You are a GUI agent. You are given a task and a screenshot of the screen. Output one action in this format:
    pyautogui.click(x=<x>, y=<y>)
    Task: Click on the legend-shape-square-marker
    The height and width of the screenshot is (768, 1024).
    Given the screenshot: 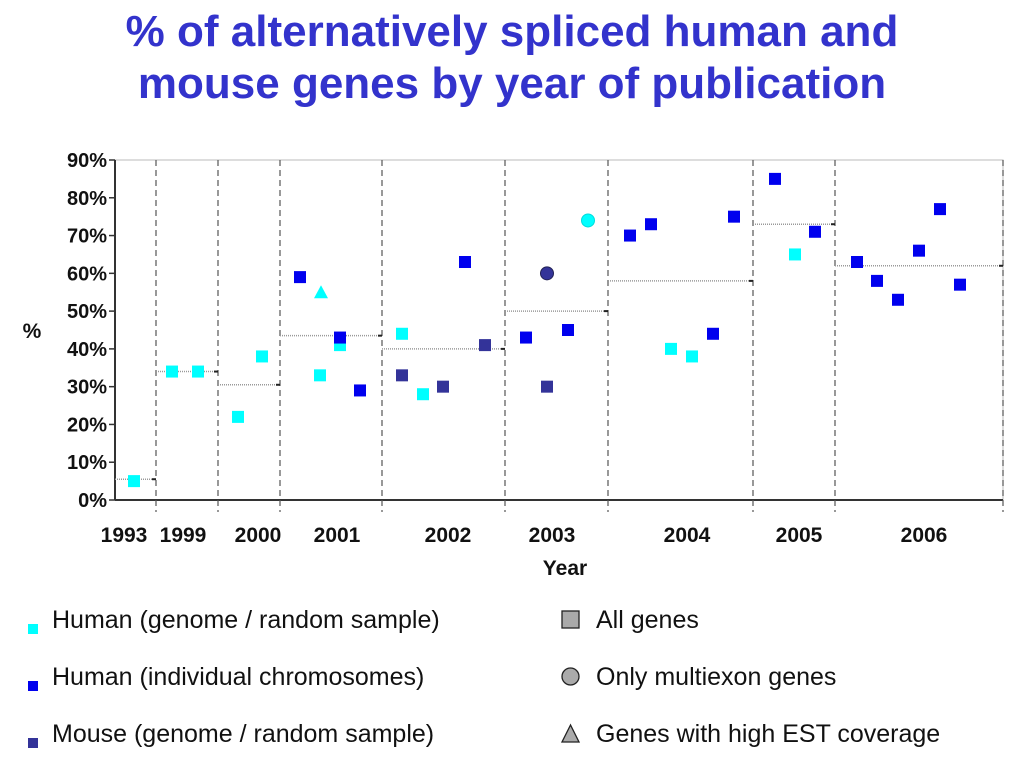 What is the action you would take?
    pyautogui.click(x=571, y=623)
    